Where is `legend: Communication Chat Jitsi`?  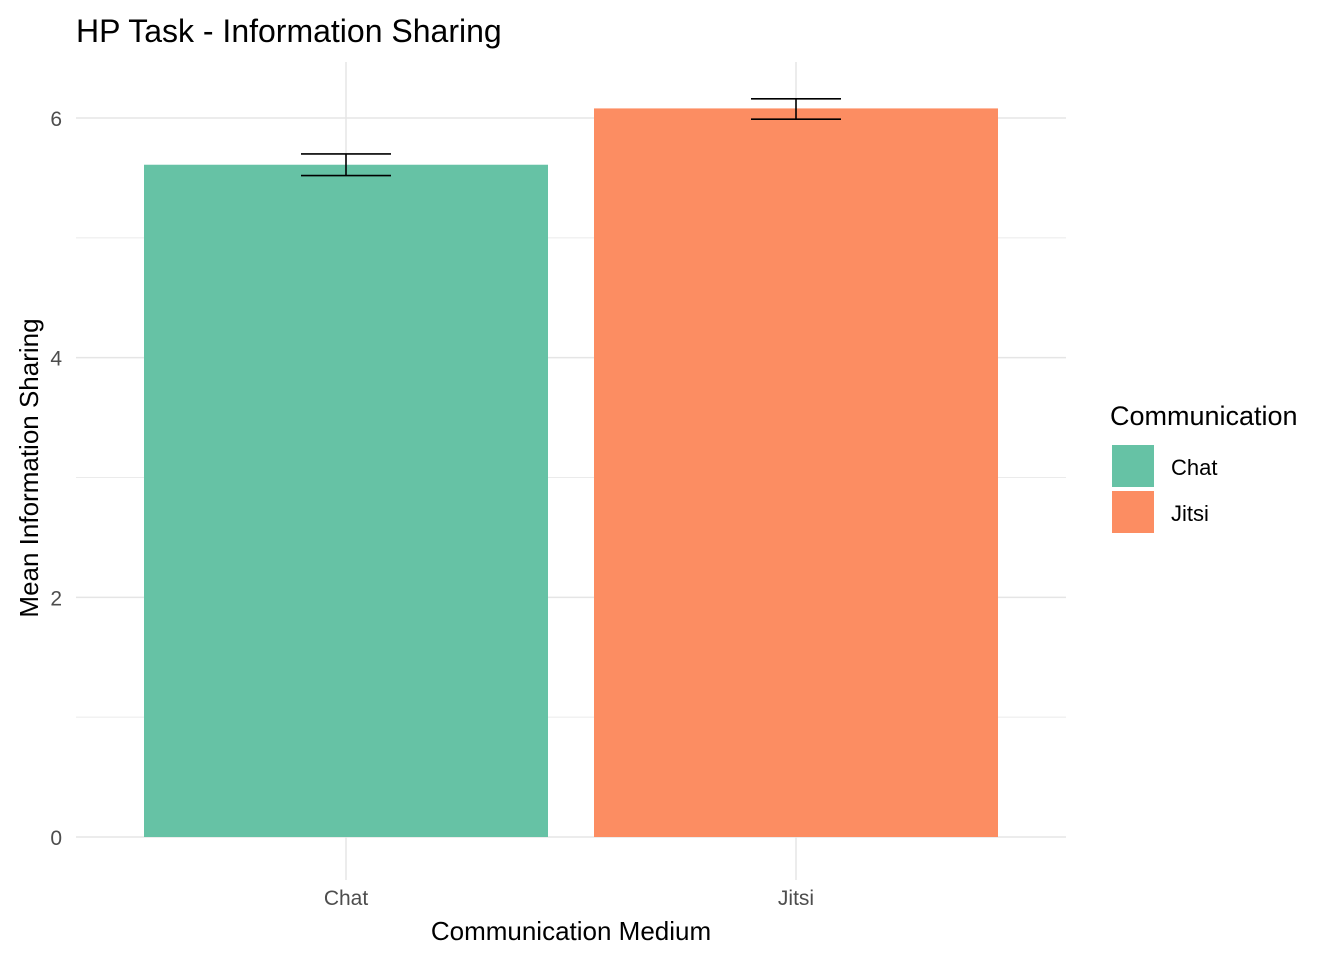
legend: Communication Chat Jitsi is located at coordinates (1204, 467).